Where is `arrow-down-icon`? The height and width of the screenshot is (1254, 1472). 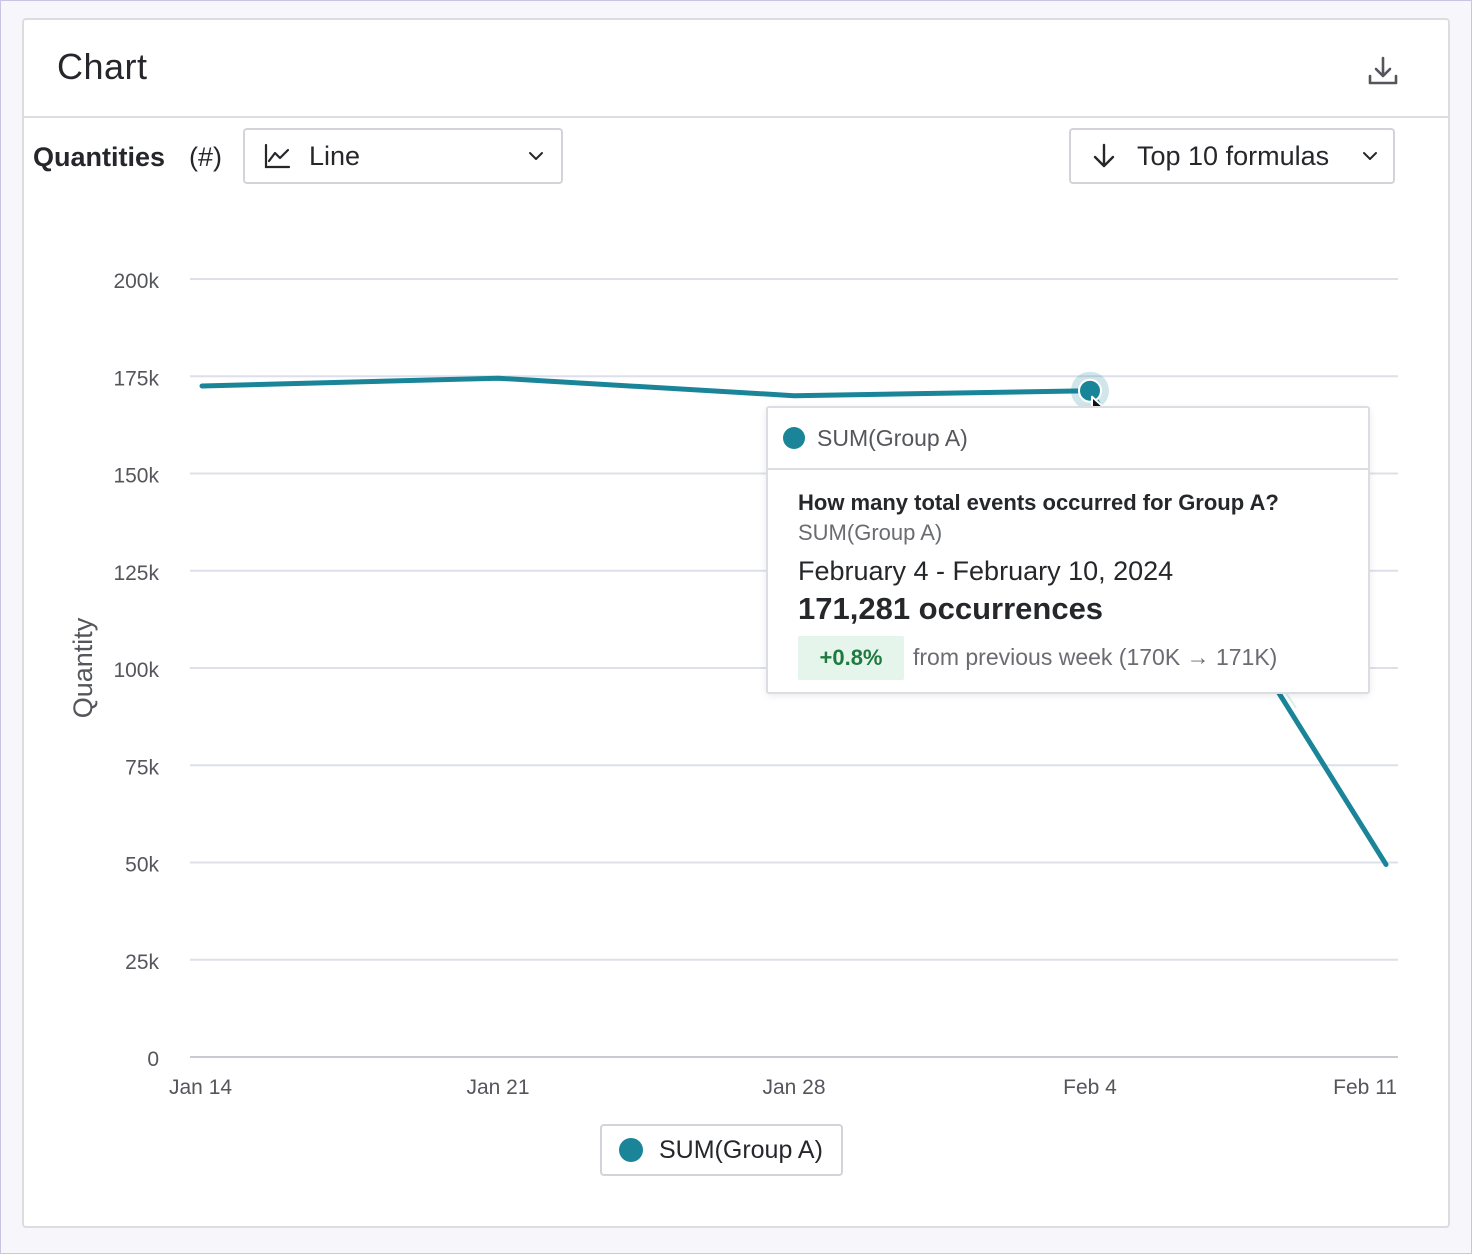 arrow-down-icon is located at coordinates (1104, 156).